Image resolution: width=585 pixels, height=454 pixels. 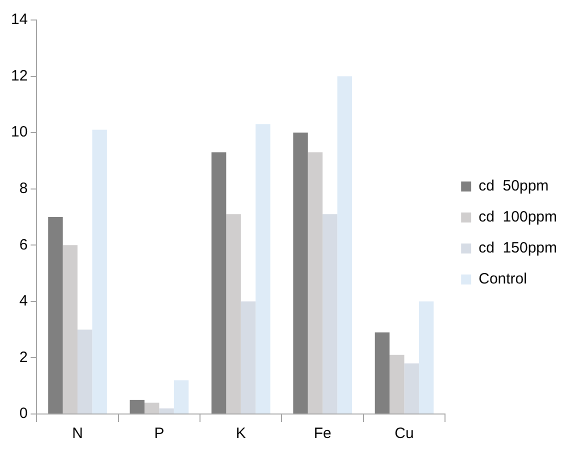 I want to click on y-tick-label: 2, so click(x=23, y=357).